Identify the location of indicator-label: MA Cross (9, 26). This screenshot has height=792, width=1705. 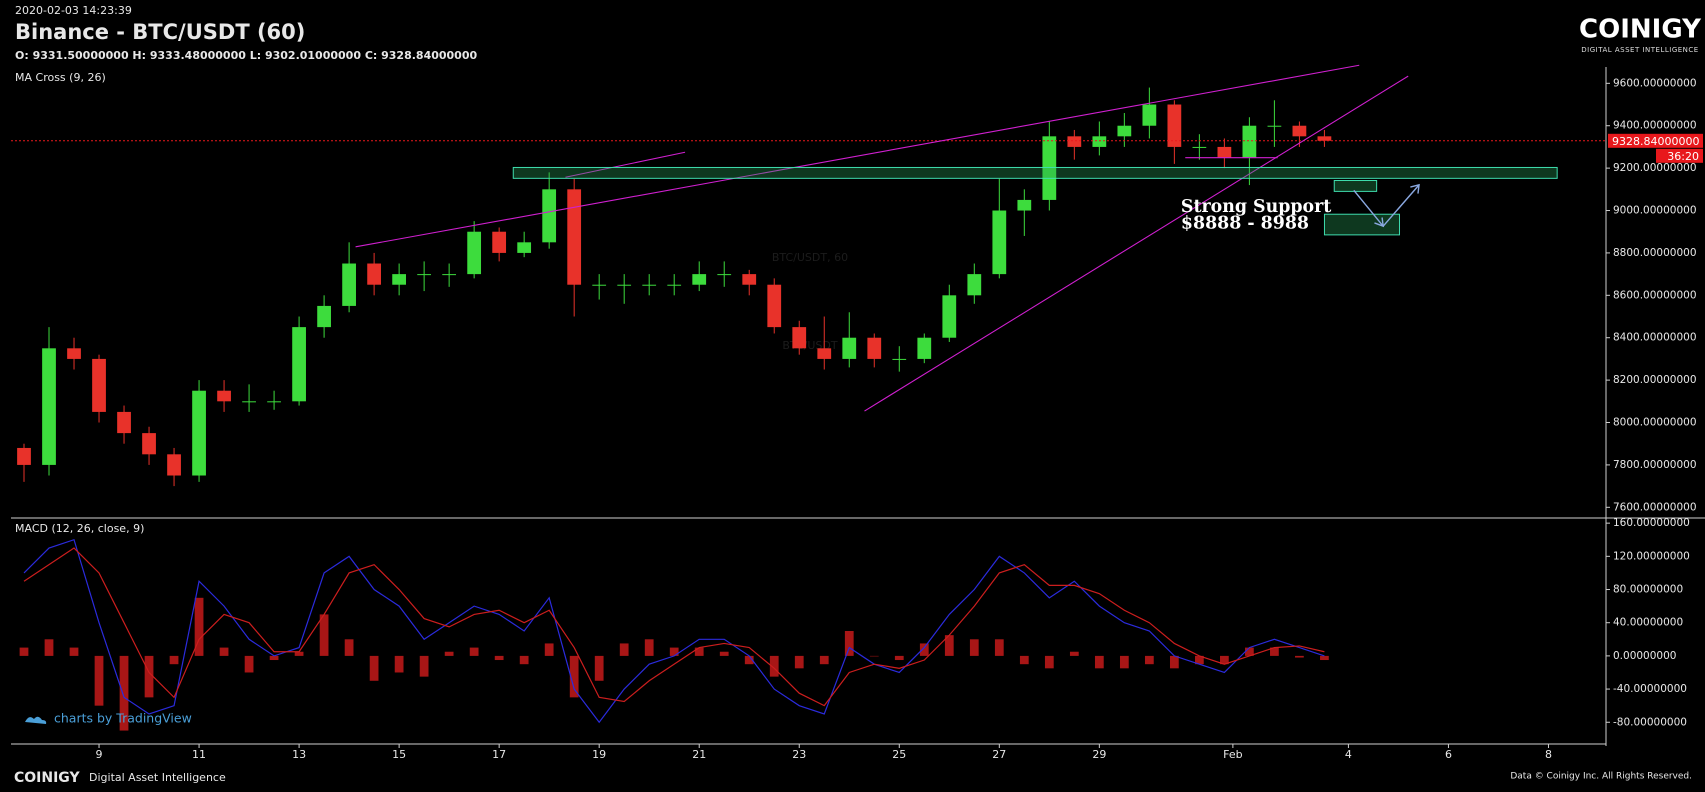
(60, 77).